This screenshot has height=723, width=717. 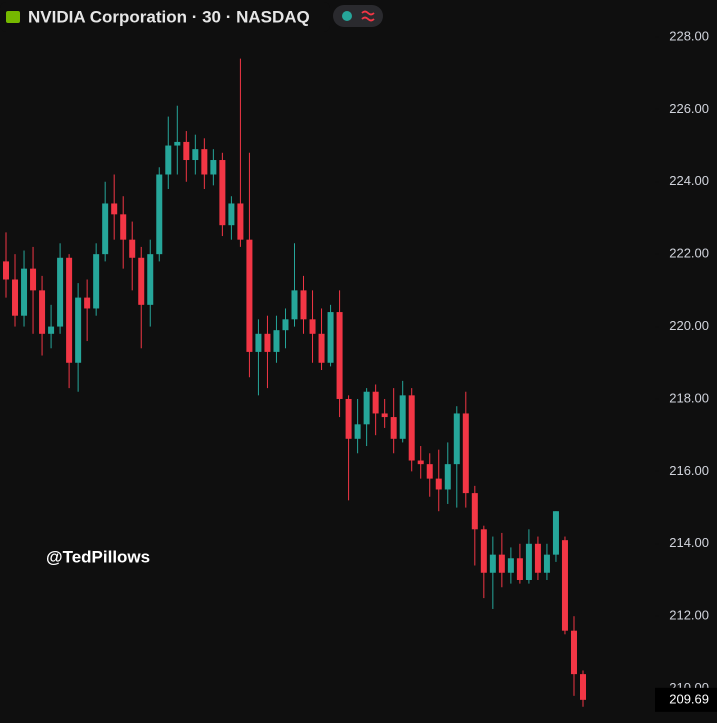 What do you see at coordinates (689, 325) in the screenshot?
I see `y-tick-label: 220.00` at bounding box center [689, 325].